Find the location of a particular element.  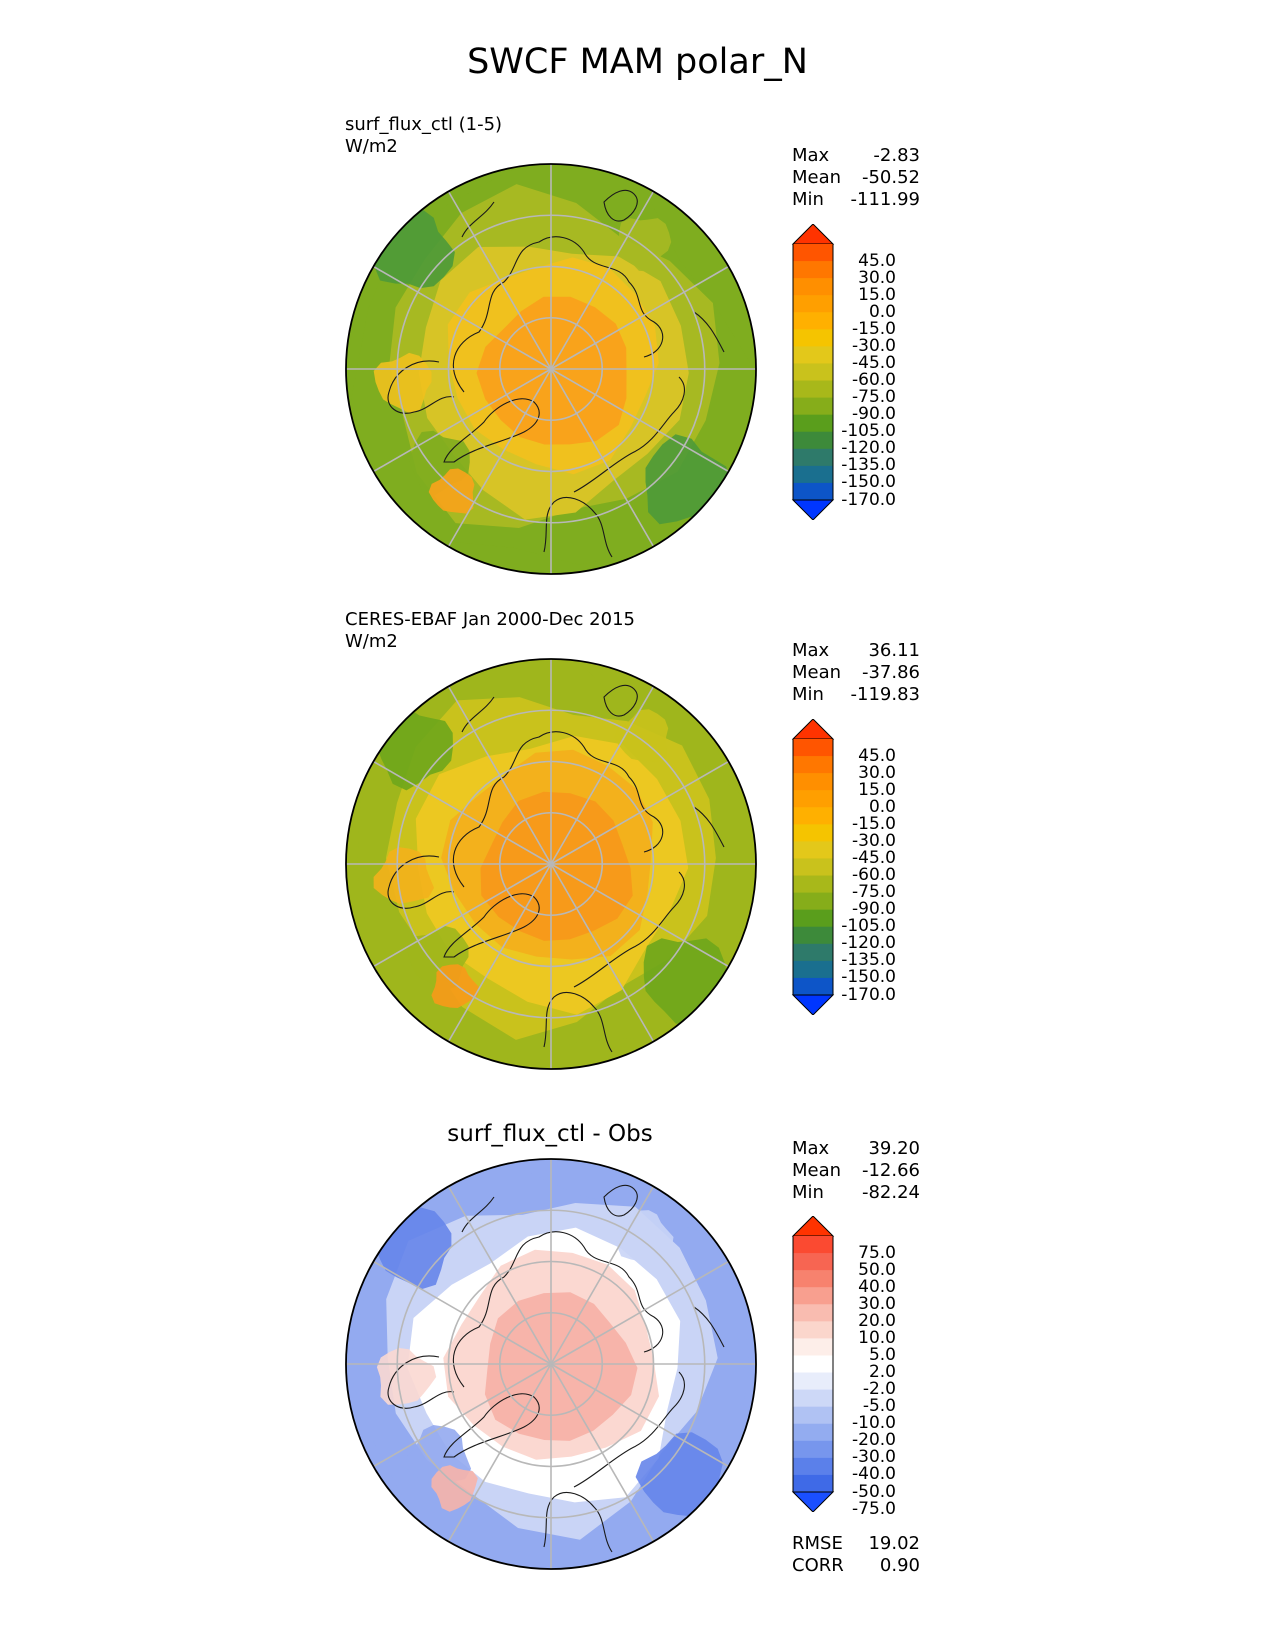

field-contour is located at coordinates (561, 1366).